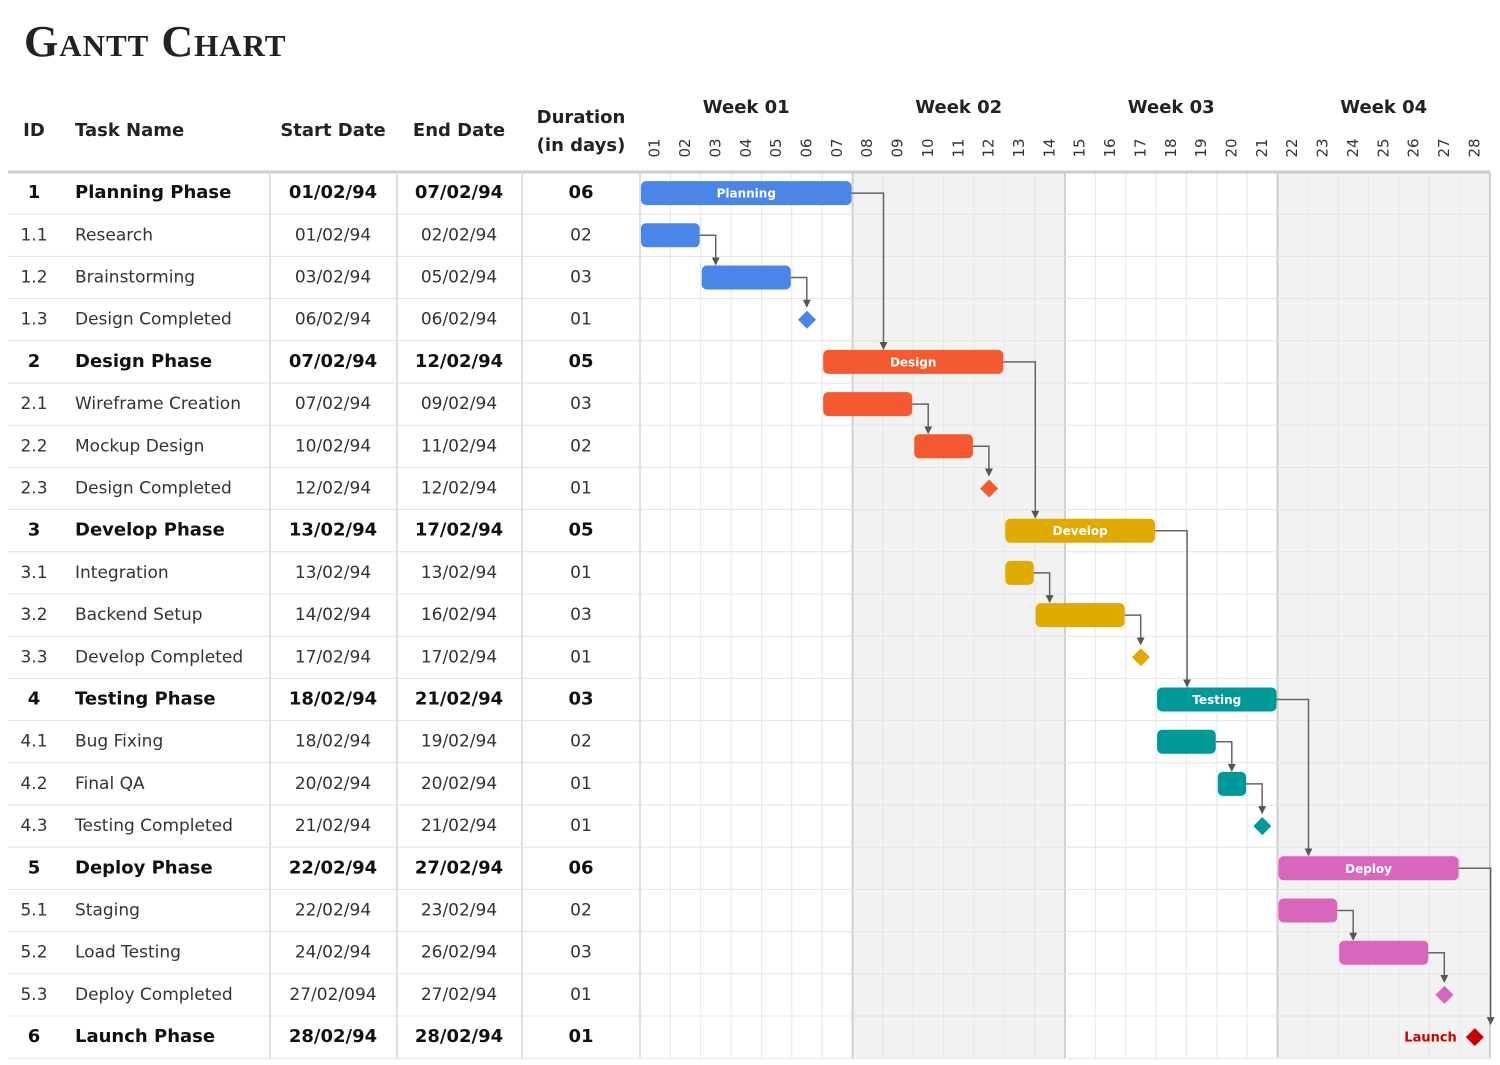 The width and height of the screenshot is (1500, 1065). I want to click on end-date: 28/02/94, so click(459, 1036).